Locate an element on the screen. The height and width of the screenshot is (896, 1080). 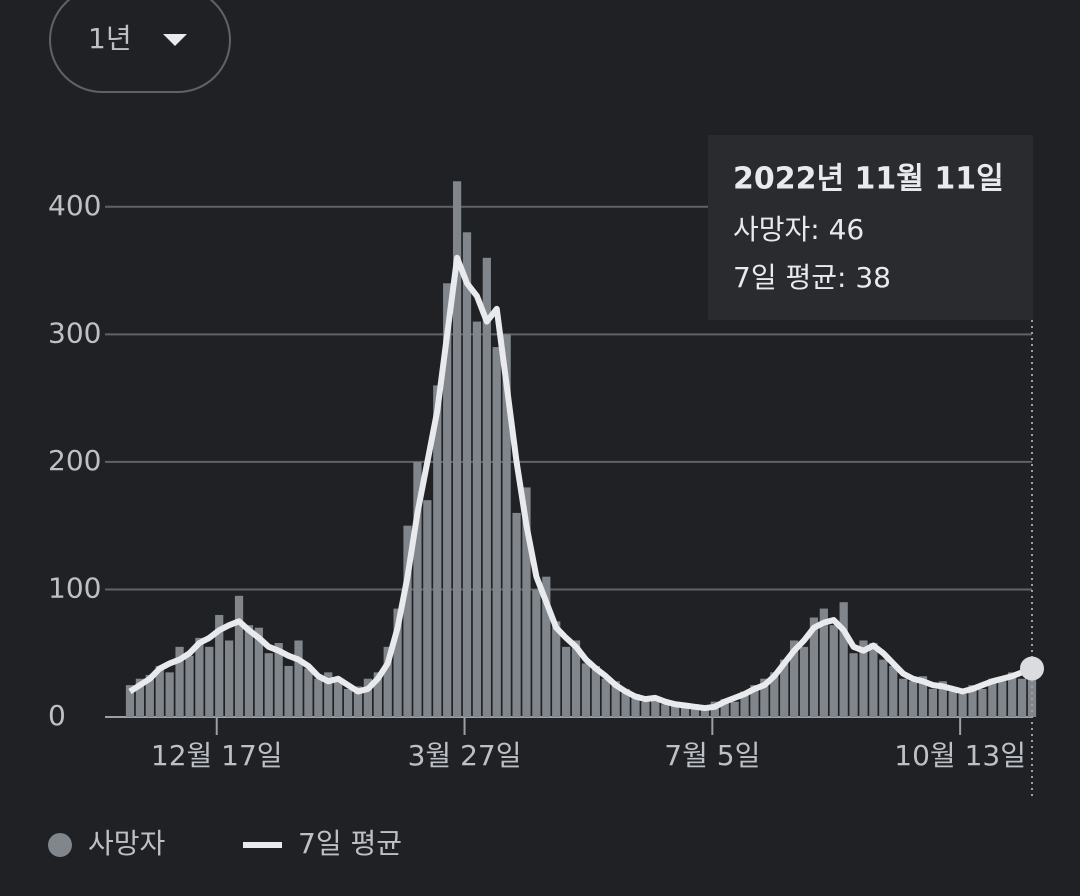
tooltip-box is located at coordinates (870, 227).